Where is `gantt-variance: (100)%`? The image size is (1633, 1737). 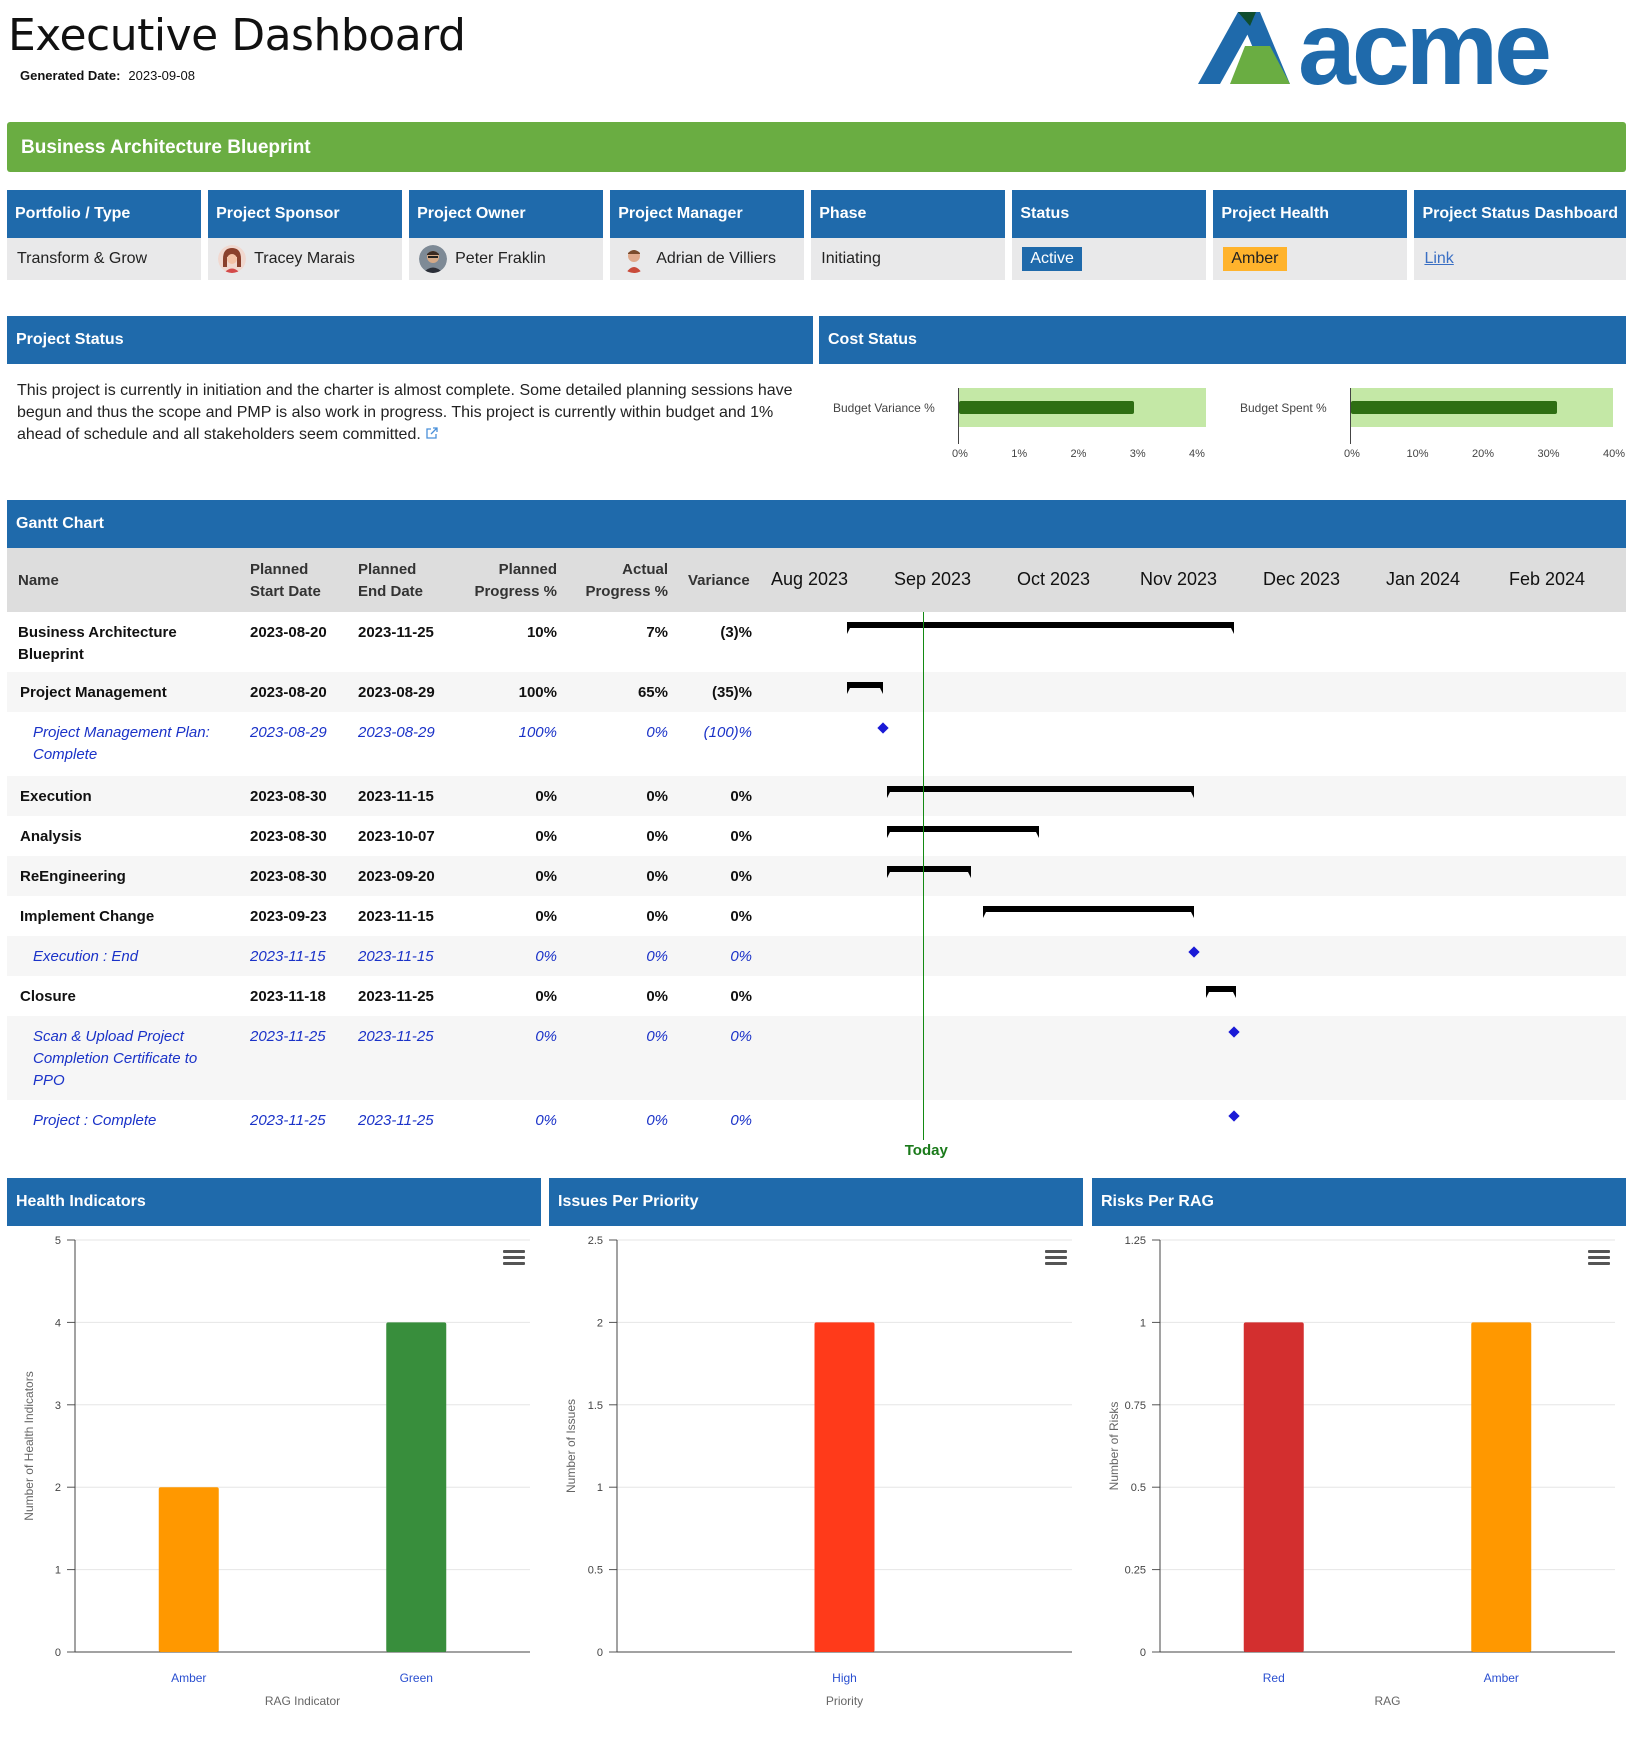
gantt-variance: (100)% is located at coordinates (727, 732).